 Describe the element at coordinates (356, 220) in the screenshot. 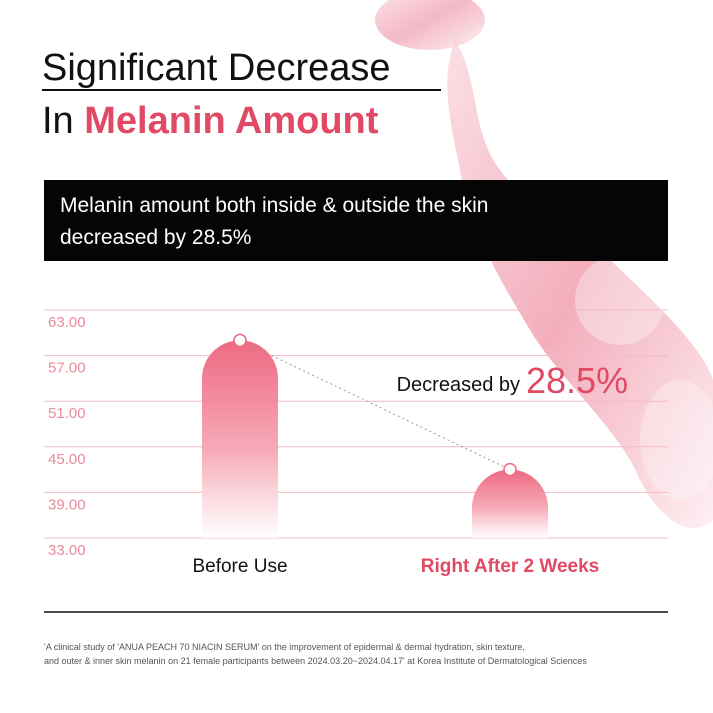

I see `subtitle-box` at that location.